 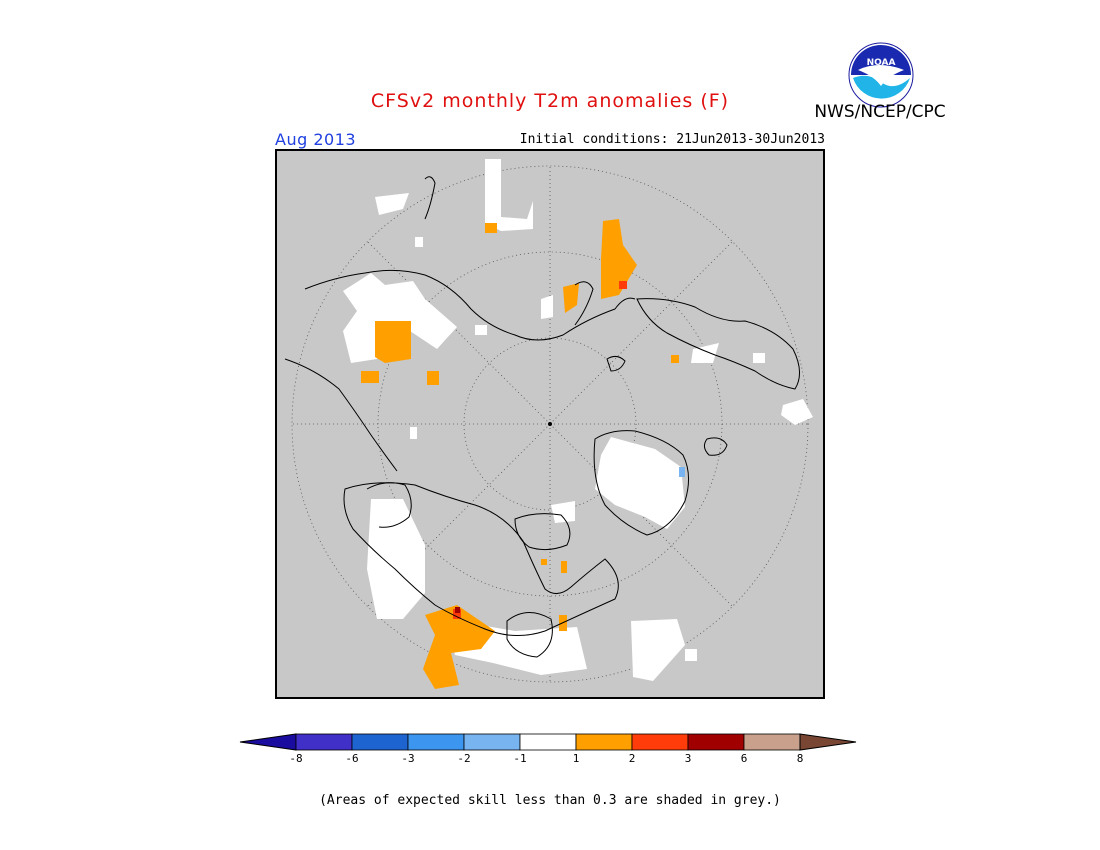 What do you see at coordinates (351, 758) in the screenshot?
I see `color-bar-tick-label: -6` at bounding box center [351, 758].